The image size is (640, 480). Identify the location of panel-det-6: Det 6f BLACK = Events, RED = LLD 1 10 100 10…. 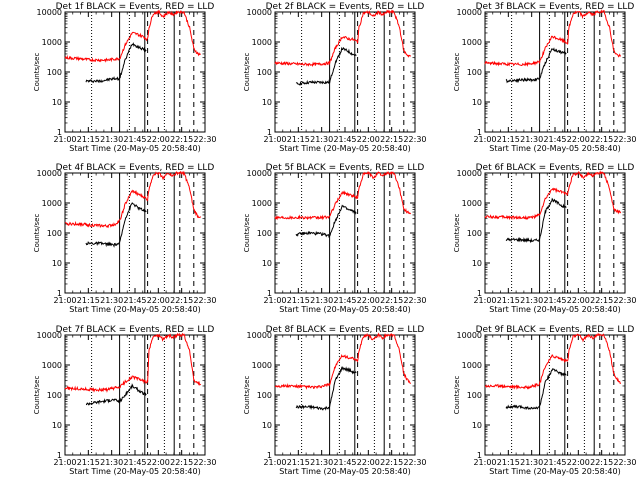
(545, 238).